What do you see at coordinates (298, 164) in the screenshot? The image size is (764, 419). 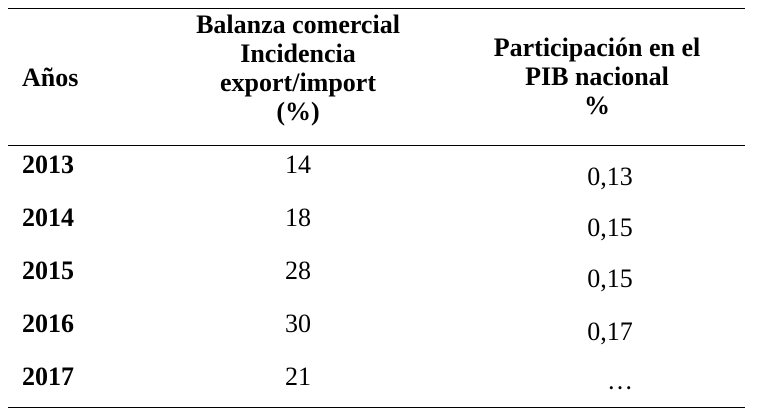 I see `cell-balance: 14` at bounding box center [298, 164].